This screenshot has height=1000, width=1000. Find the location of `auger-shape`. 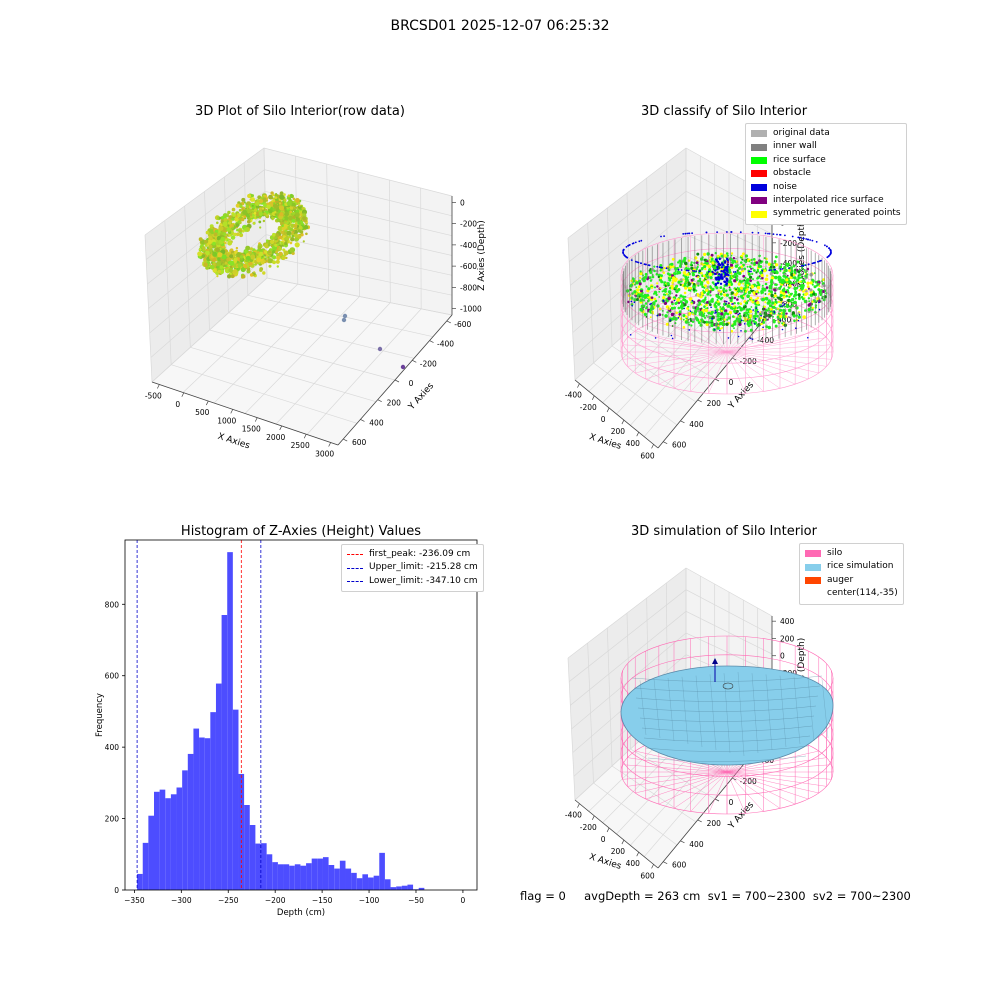

auger-shape is located at coordinates (728, 686).